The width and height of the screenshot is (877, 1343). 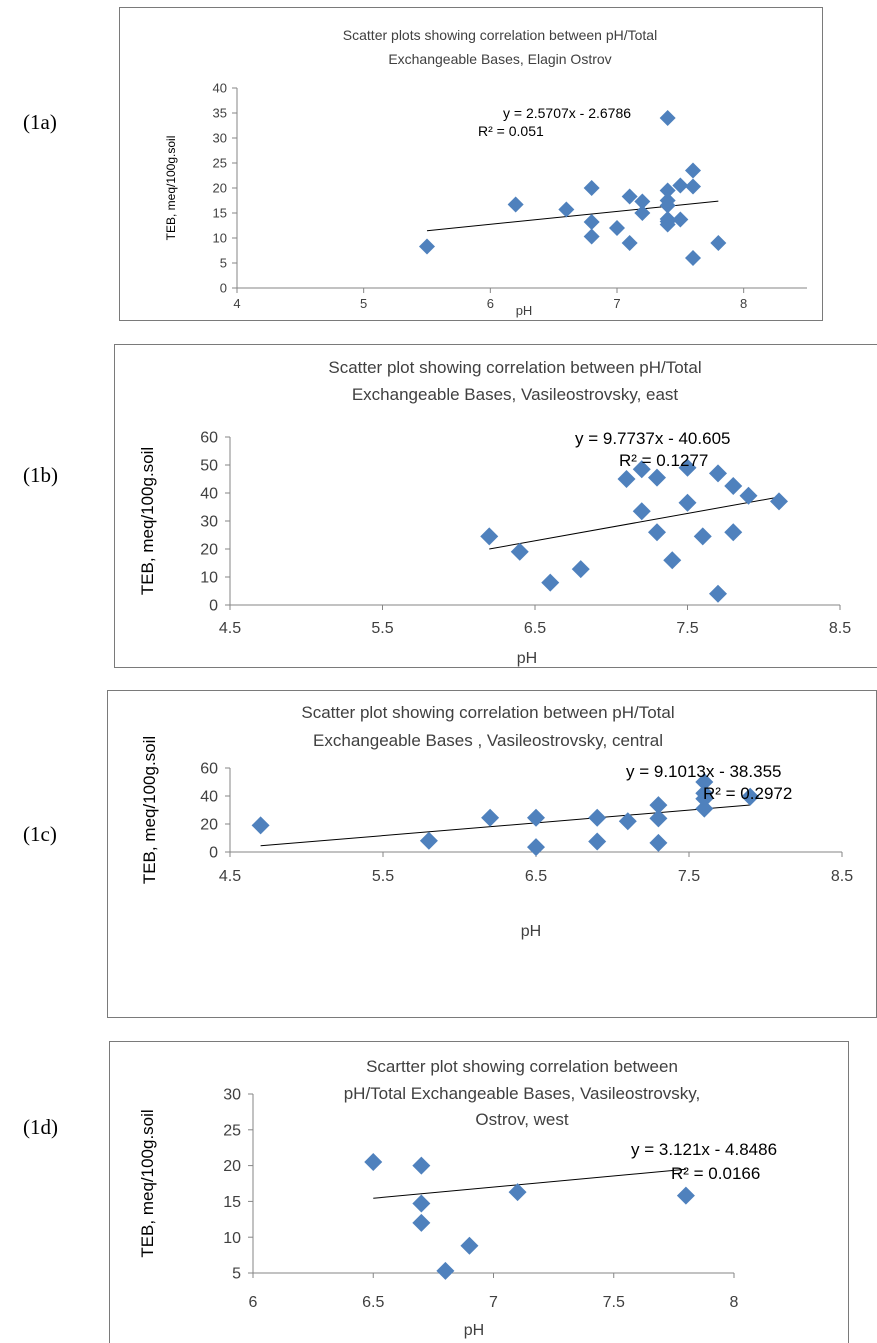 What do you see at coordinates (40, 475) in the screenshot?
I see `panel-label-1b: (1b)` at bounding box center [40, 475].